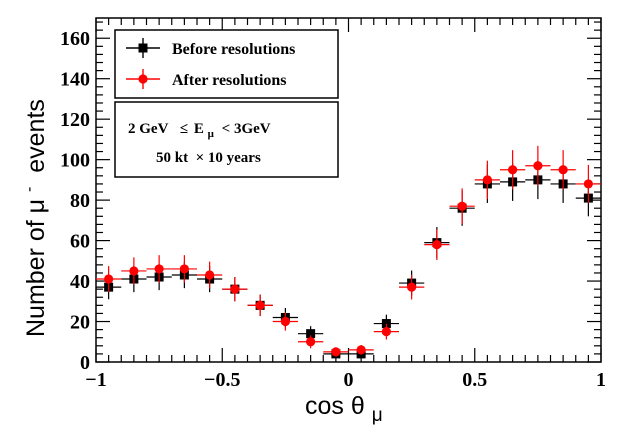  Describe the element at coordinates (80, 282) in the screenshot. I see `y-tick-label: 40` at that location.